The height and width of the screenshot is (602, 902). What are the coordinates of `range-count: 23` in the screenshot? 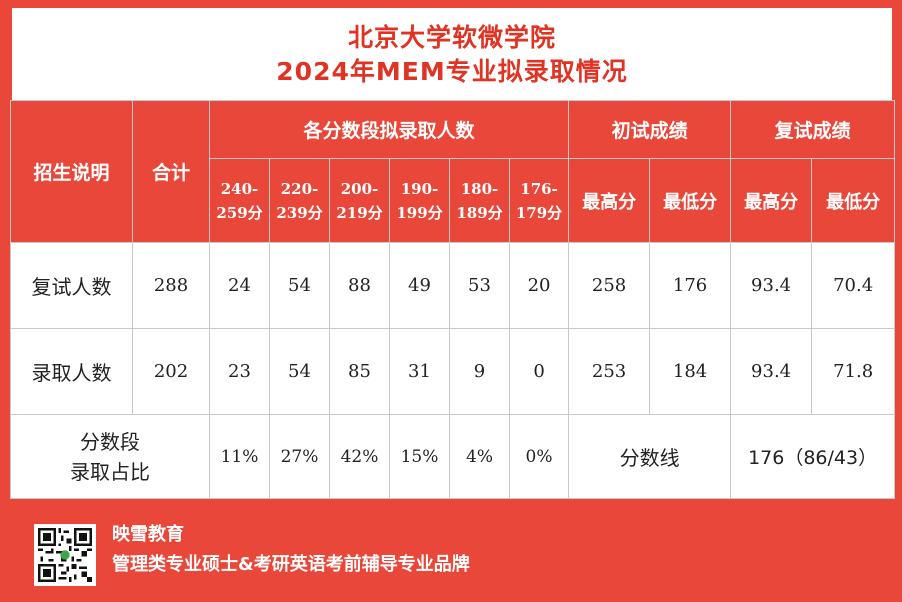 It's located at (239, 371).